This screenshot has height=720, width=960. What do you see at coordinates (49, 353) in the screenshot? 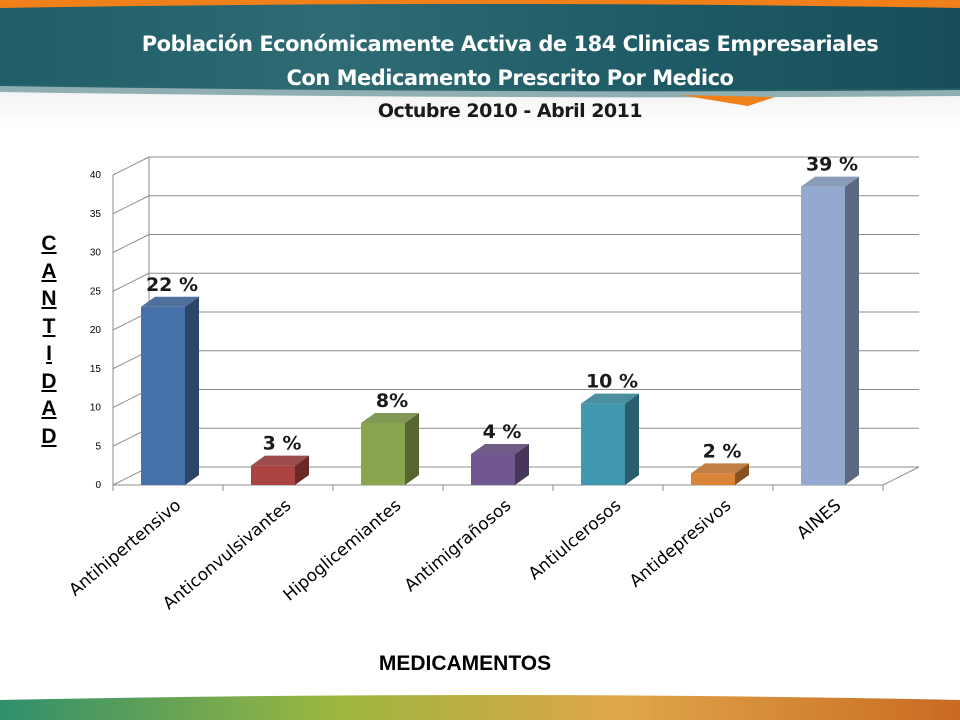
I see `y-axis-title-letter: I` at bounding box center [49, 353].